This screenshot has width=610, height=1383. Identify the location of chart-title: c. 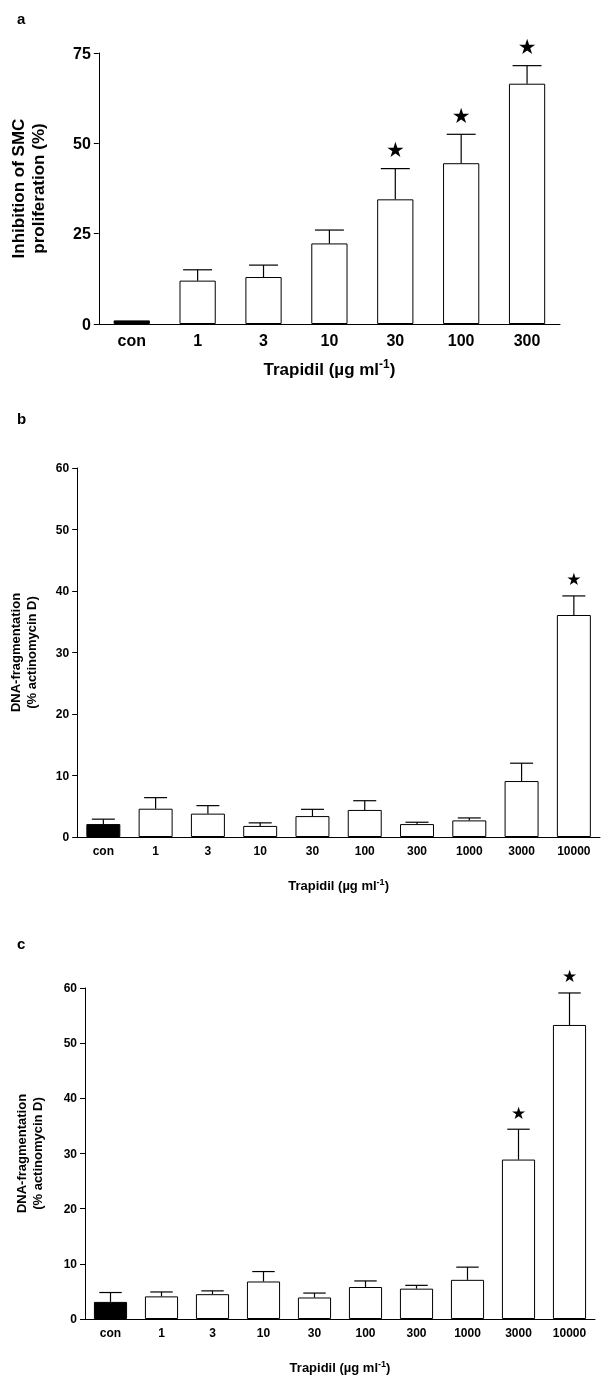
(21, 943).